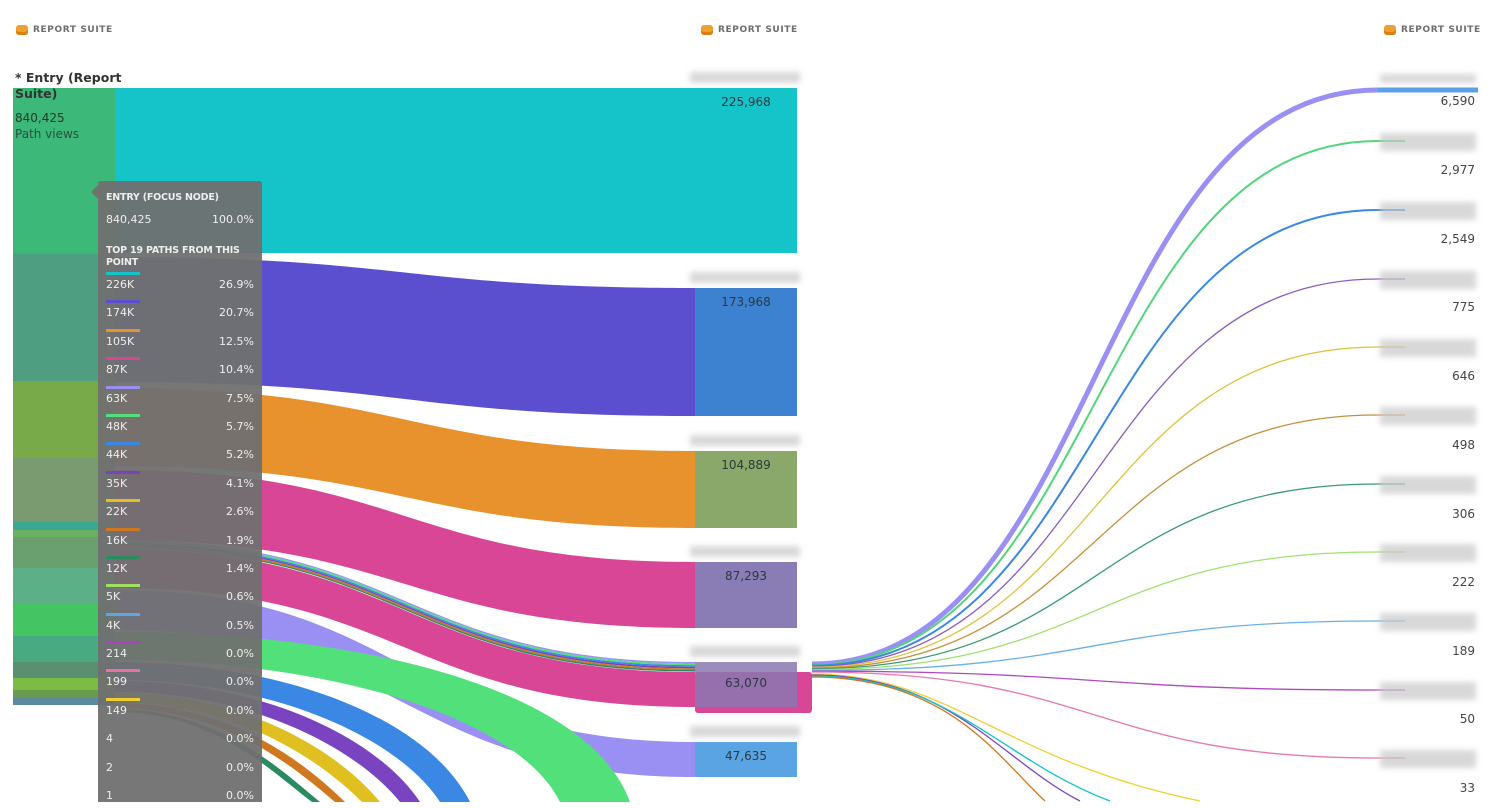 The image size is (1496, 808). Describe the element at coordinates (746, 302) in the screenshot. I see `middle-node-value: 173,968` at that location.